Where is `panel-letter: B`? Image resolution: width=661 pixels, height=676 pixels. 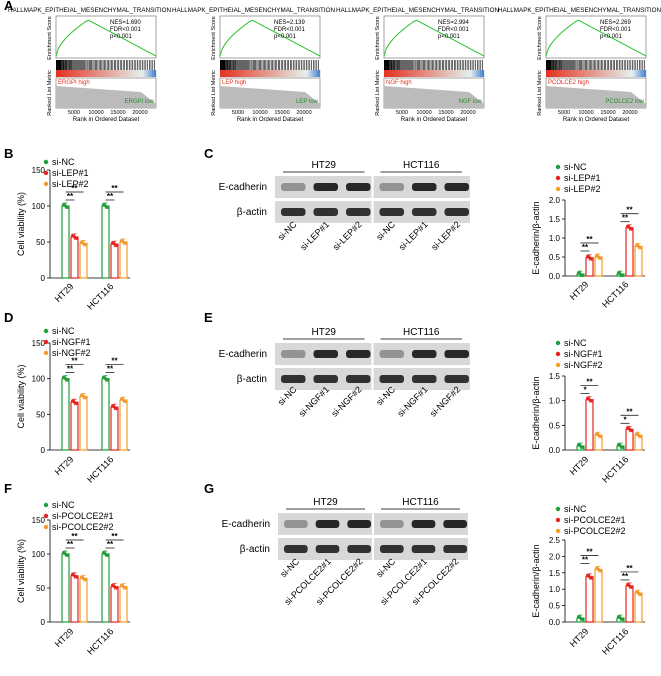 panel-letter: B is located at coordinates (8, 153).